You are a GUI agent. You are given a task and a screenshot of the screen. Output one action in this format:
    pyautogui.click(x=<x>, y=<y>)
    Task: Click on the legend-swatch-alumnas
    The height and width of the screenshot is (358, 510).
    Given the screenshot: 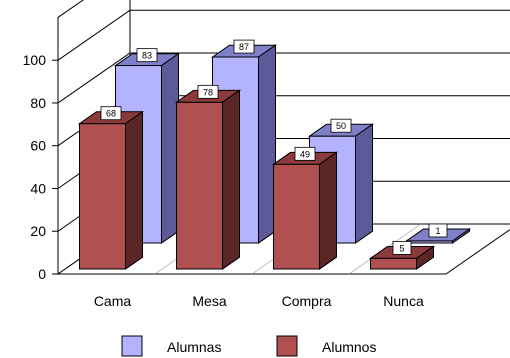 What is the action you would take?
    pyautogui.click(x=132, y=346)
    